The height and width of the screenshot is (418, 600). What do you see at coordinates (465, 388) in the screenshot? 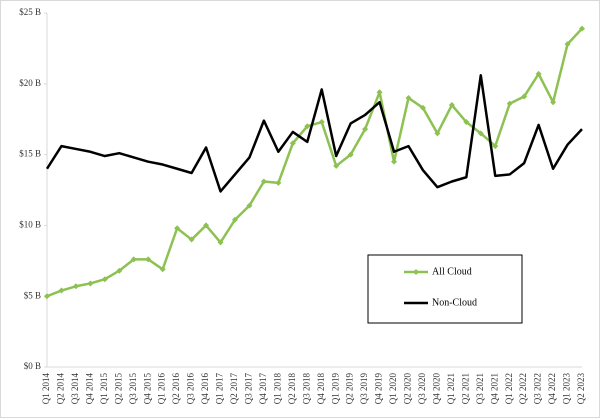
I see `x-tick-label: Q2 2021` at bounding box center [465, 388].